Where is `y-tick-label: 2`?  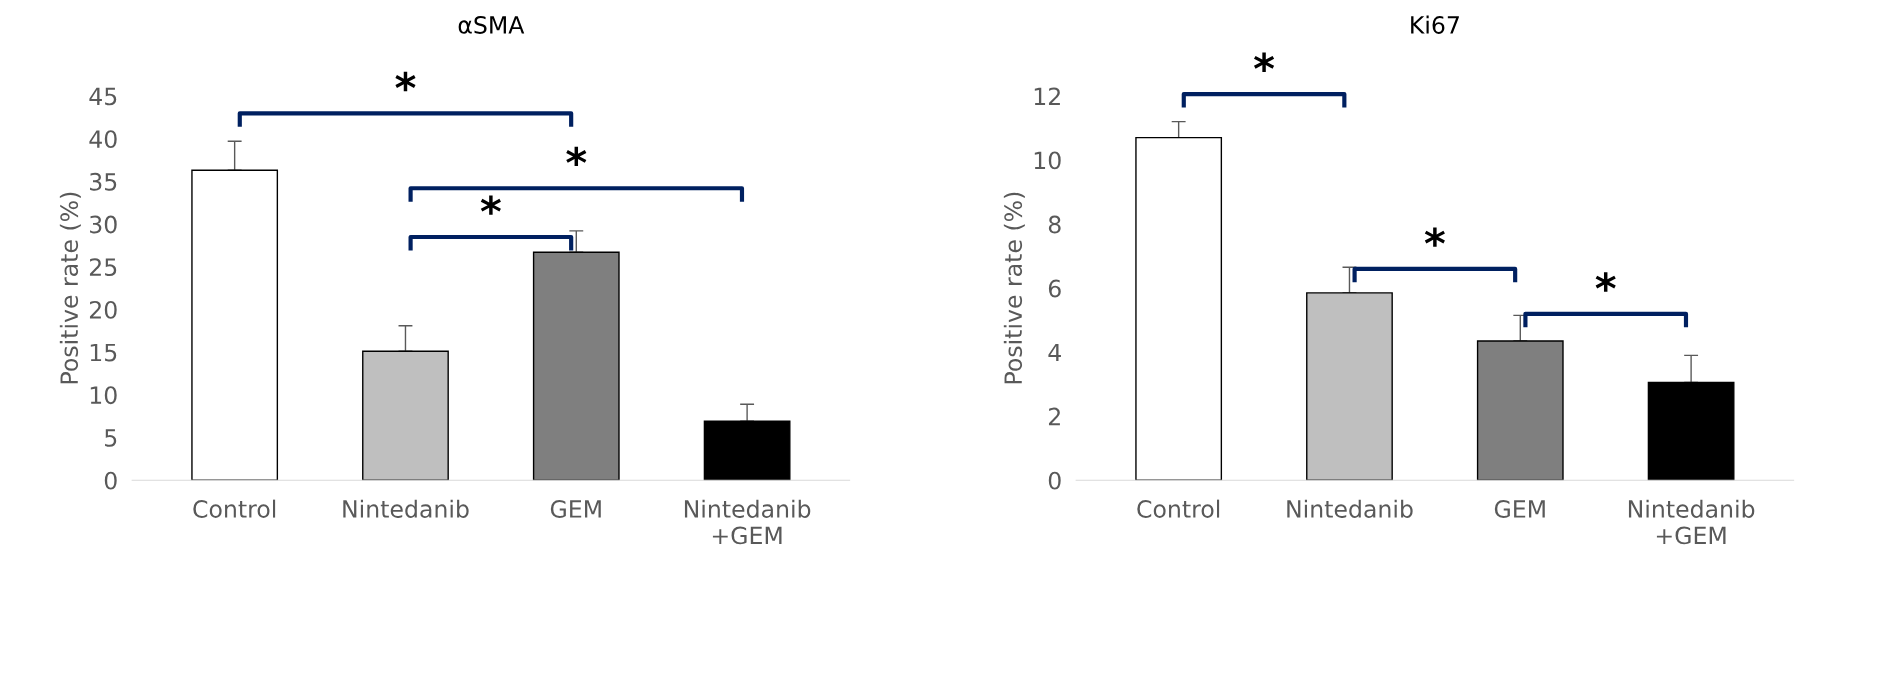
y-tick-label: 2 is located at coordinates (1054, 416).